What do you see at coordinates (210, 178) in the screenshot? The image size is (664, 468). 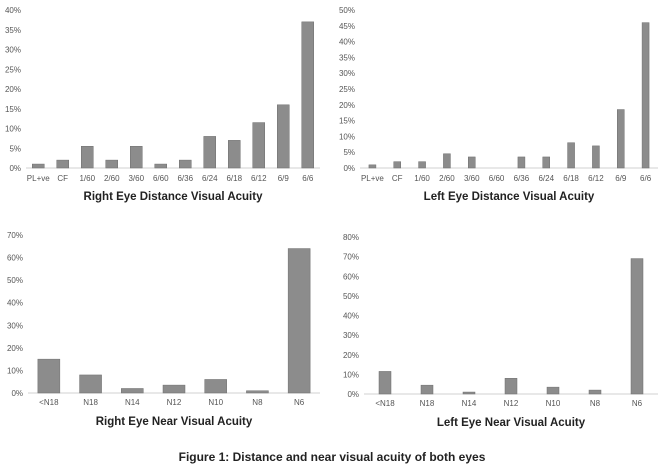 I see `right-eye-distance-xtick-label: 6/24` at bounding box center [210, 178].